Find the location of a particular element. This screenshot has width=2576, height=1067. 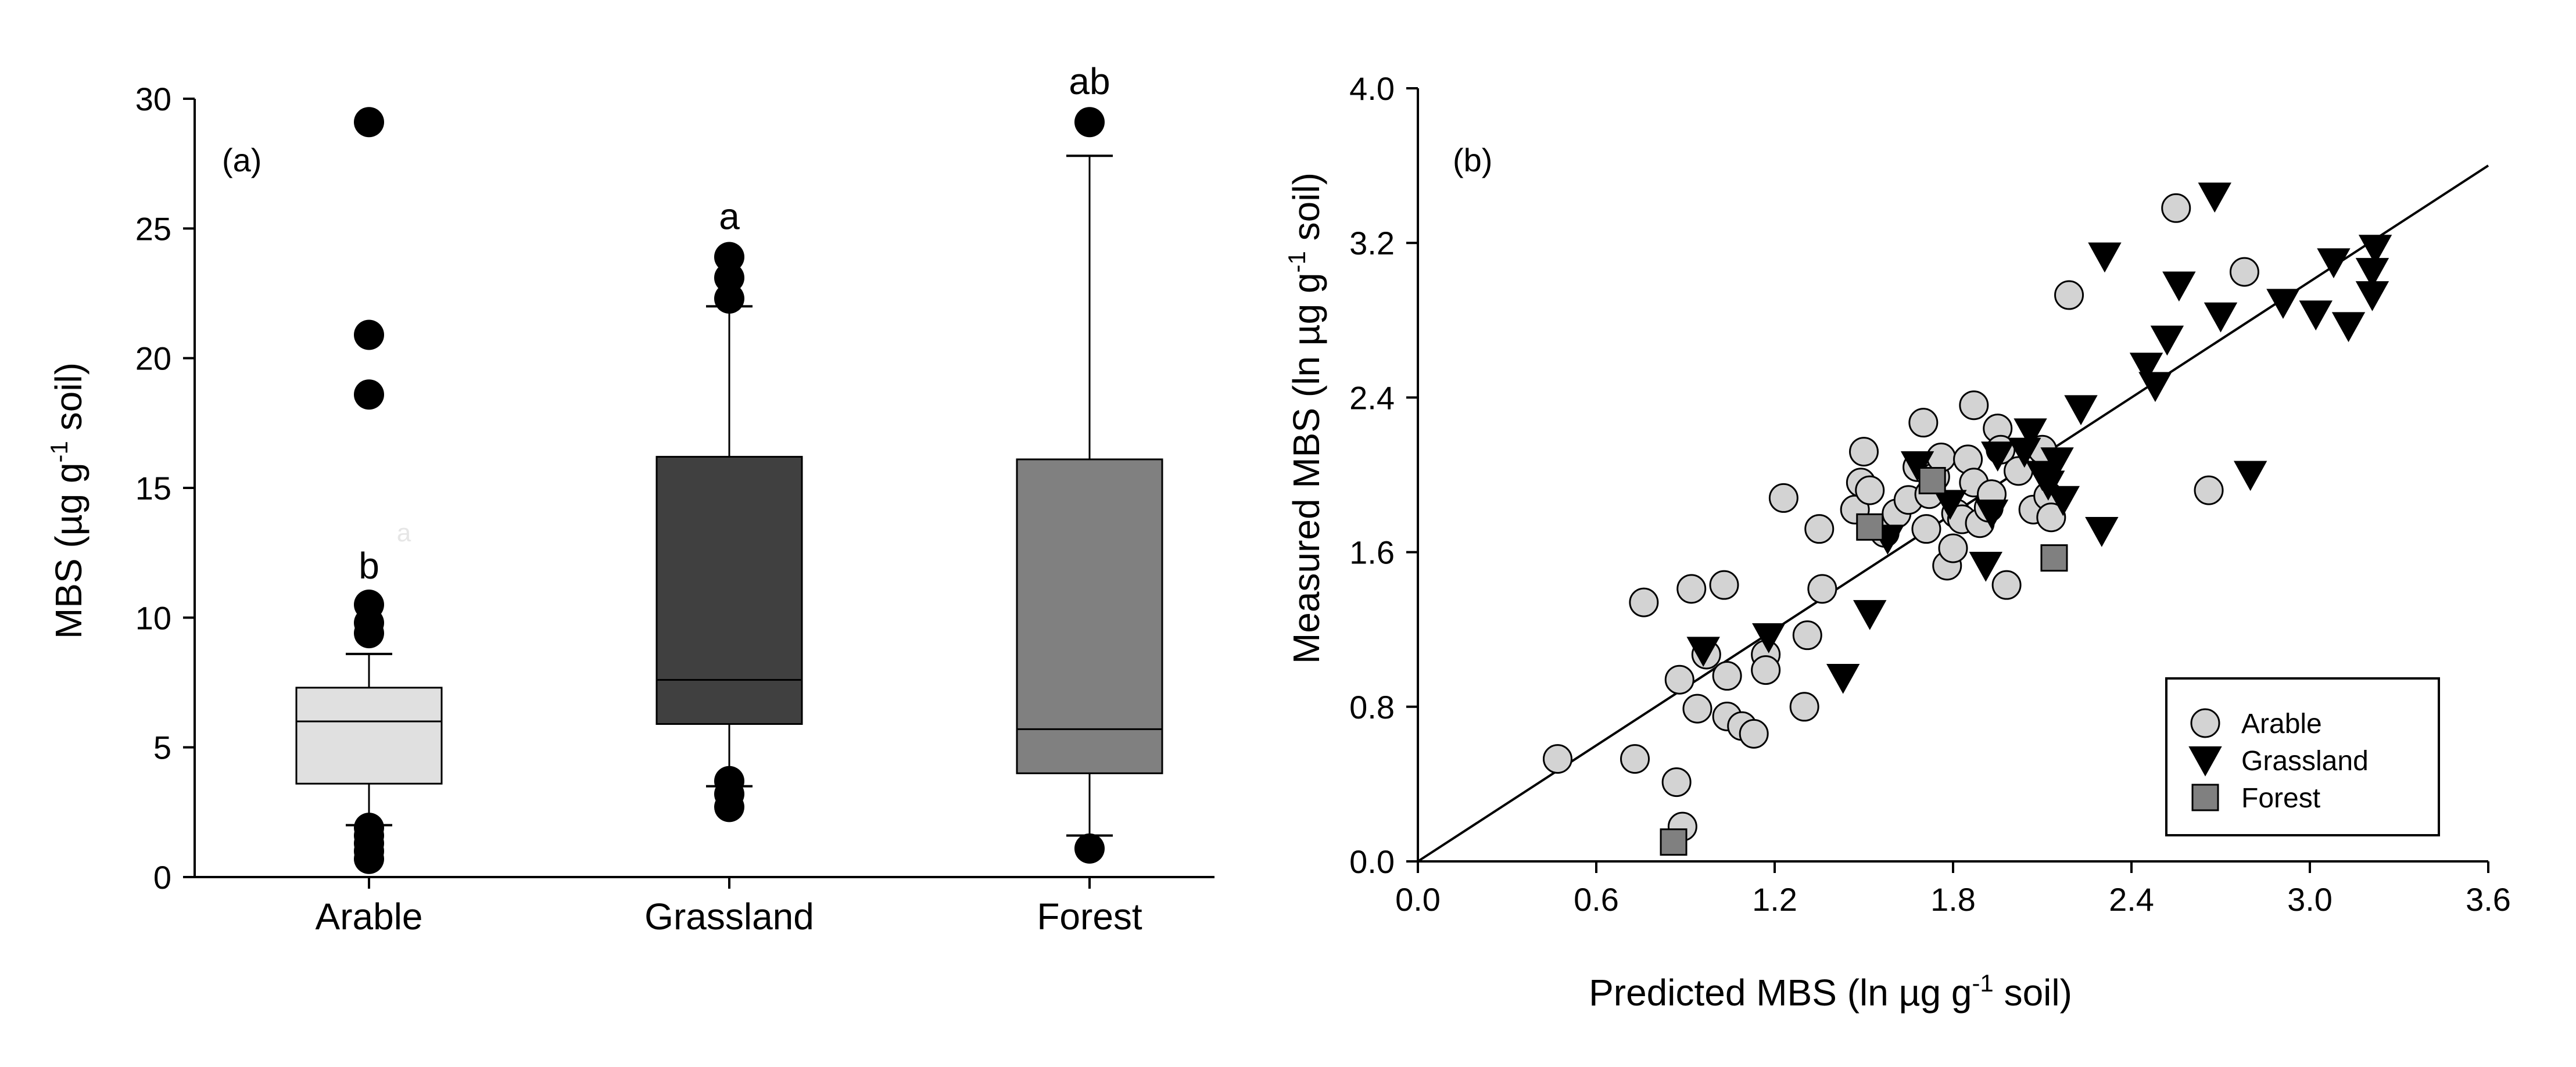

legend-label-forest: Forest is located at coordinates (2280, 798).